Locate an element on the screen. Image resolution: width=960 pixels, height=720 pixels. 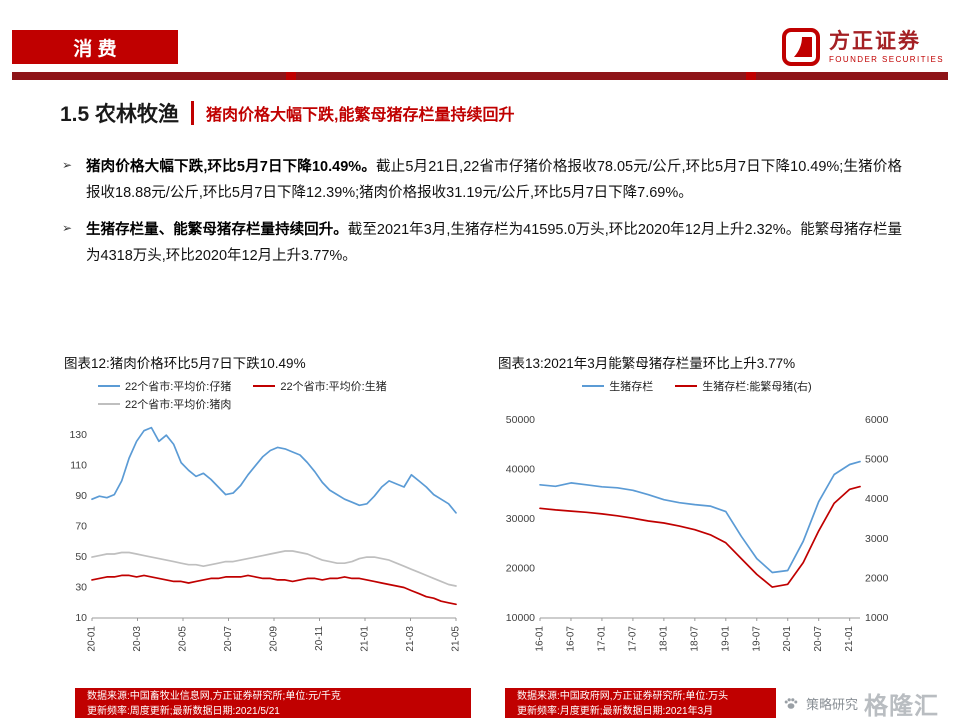
footer-line: 更新频率:周度更新;最新数据日期:2021/5/21 is located at coordinates (183, 711).